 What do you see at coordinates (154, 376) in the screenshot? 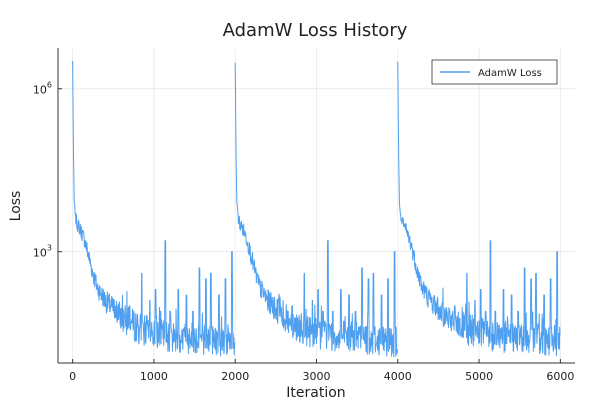
I see `x-tick-label: 1000` at bounding box center [154, 376].